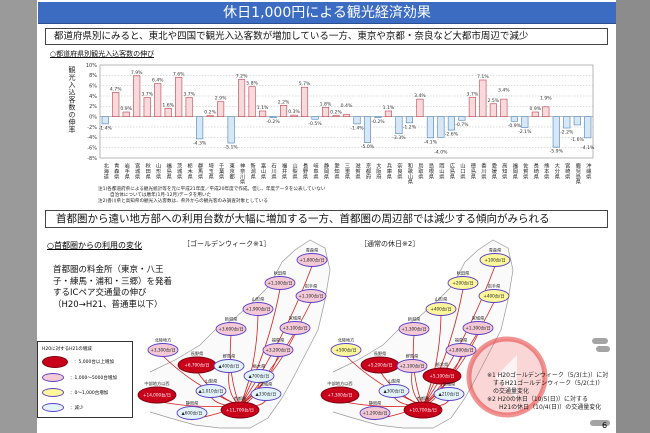 The height and width of the screenshot is (433, 650). I want to click on bar-value-label: -5.0%, so click(368, 147).